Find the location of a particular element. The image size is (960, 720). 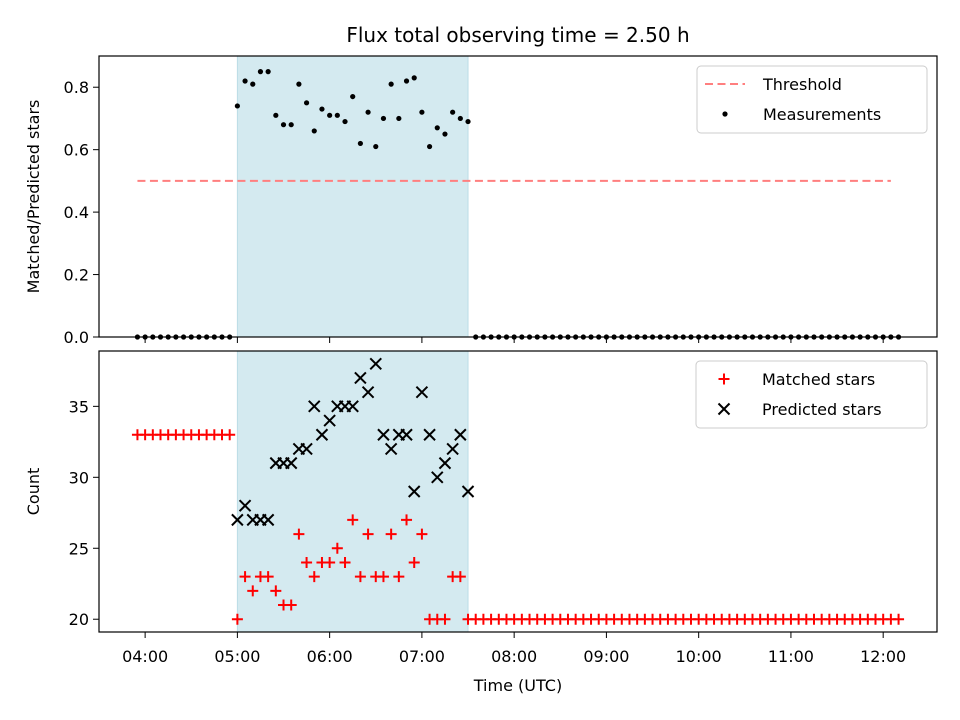

series-predicted-stars is located at coordinates (353, 442).